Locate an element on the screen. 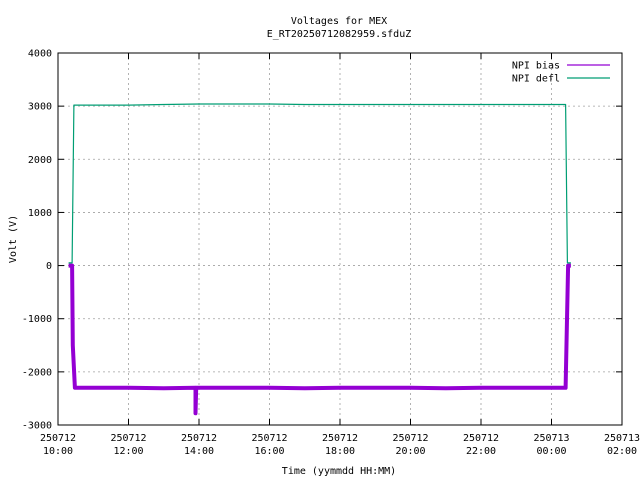 The width and height of the screenshot is (640, 480). y-axis-label: Volt (V) is located at coordinates (13, 239).